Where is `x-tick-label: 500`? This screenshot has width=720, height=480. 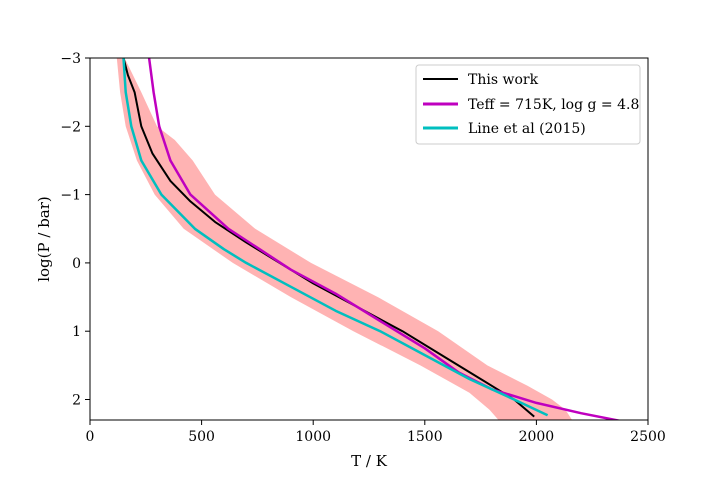
x-tick-label: 500 is located at coordinates (201, 437).